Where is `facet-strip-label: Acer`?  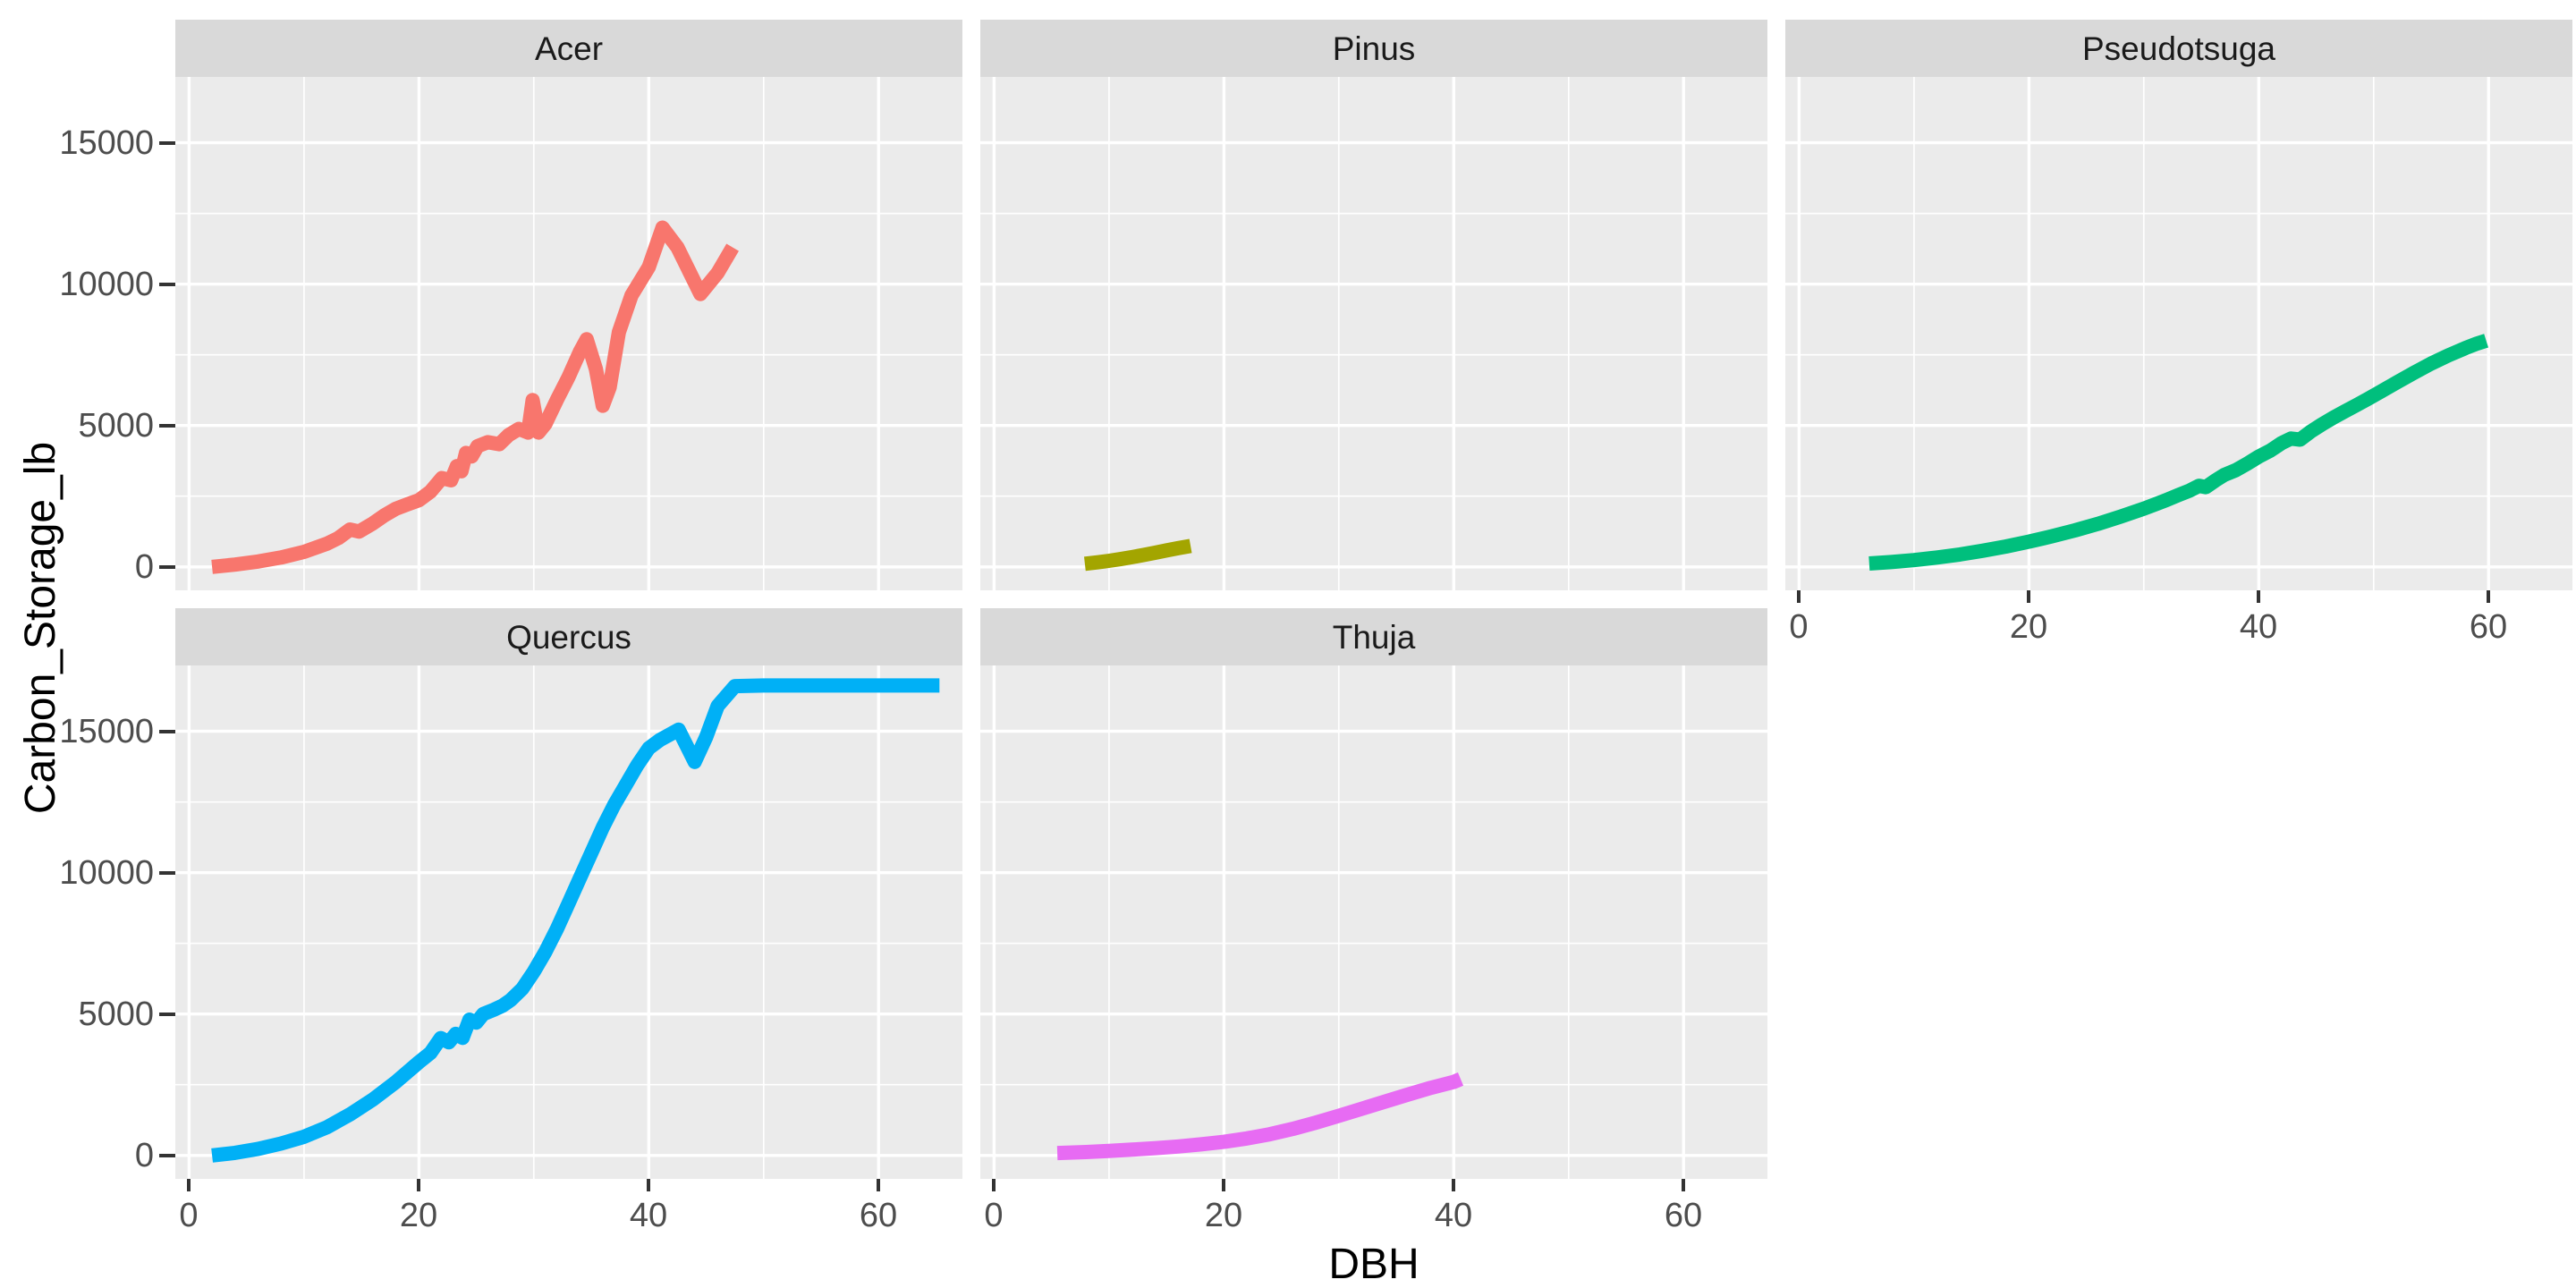 facet-strip-label: Acer is located at coordinates (569, 48).